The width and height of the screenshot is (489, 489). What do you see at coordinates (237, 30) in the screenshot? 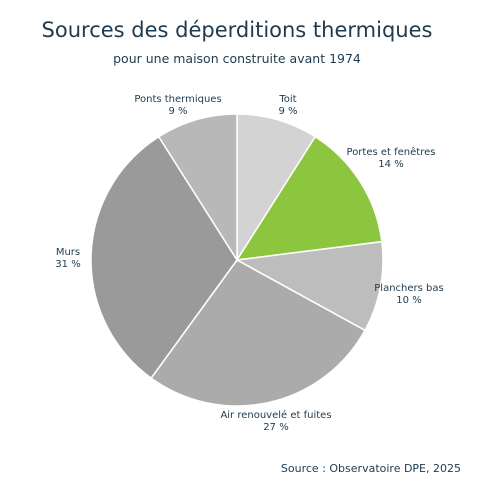
I see `chart-title: Sources des déperditions thermiques` at bounding box center [237, 30].